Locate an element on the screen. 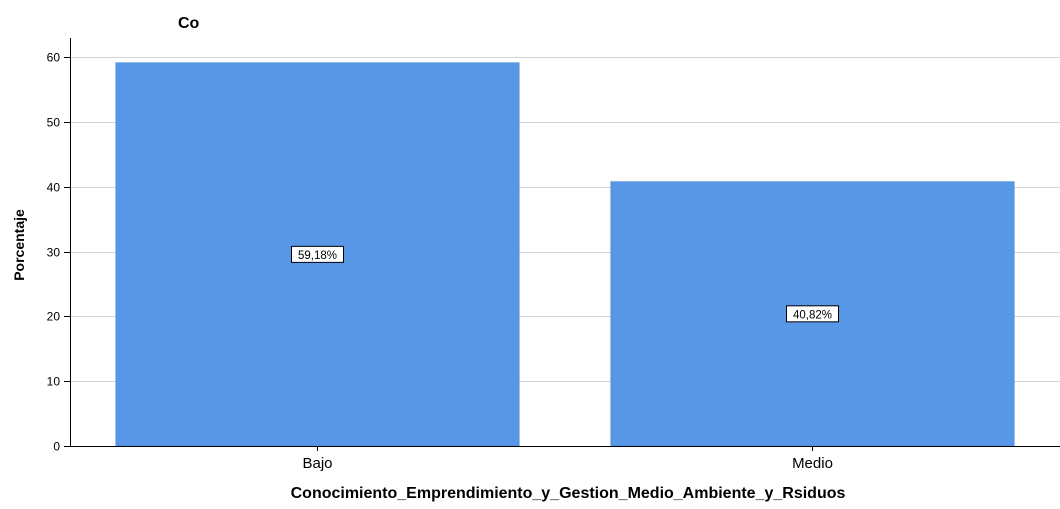 This screenshot has height=509, width=1060. data-label: 40,82% is located at coordinates (812, 315).